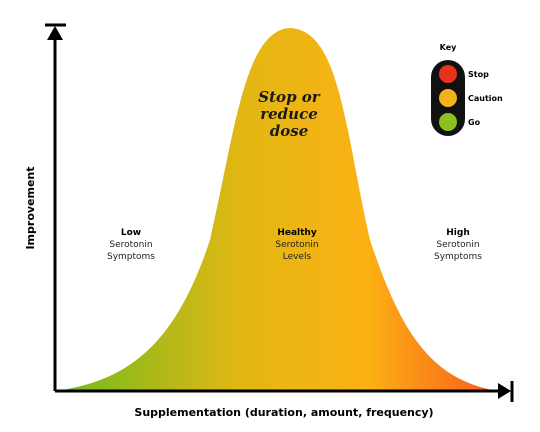 The image size is (540, 432). Describe the element at coordinates (296, 245) in the screenshot. I see `zone-middle-line-1: Serotonin` at that location.